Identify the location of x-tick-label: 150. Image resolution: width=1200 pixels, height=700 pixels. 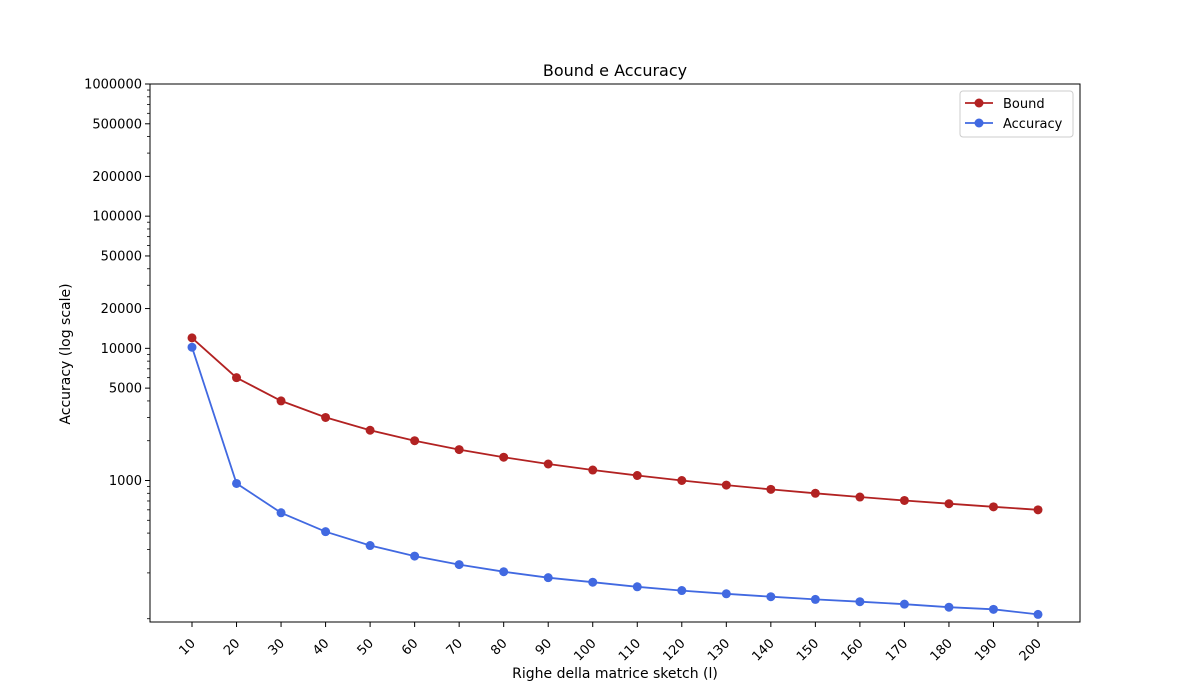
(808, 650).